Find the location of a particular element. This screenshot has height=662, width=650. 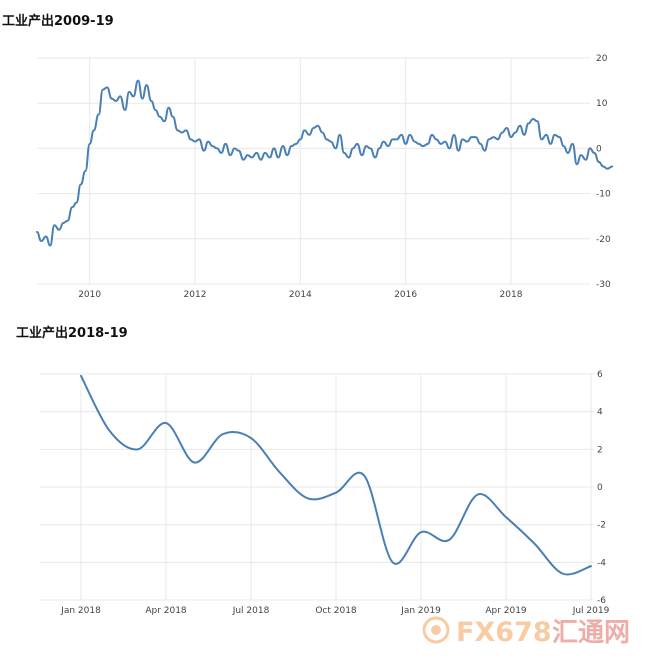

chart-2-title: 工业产出2018-19 is located at coordinates (72, 333).